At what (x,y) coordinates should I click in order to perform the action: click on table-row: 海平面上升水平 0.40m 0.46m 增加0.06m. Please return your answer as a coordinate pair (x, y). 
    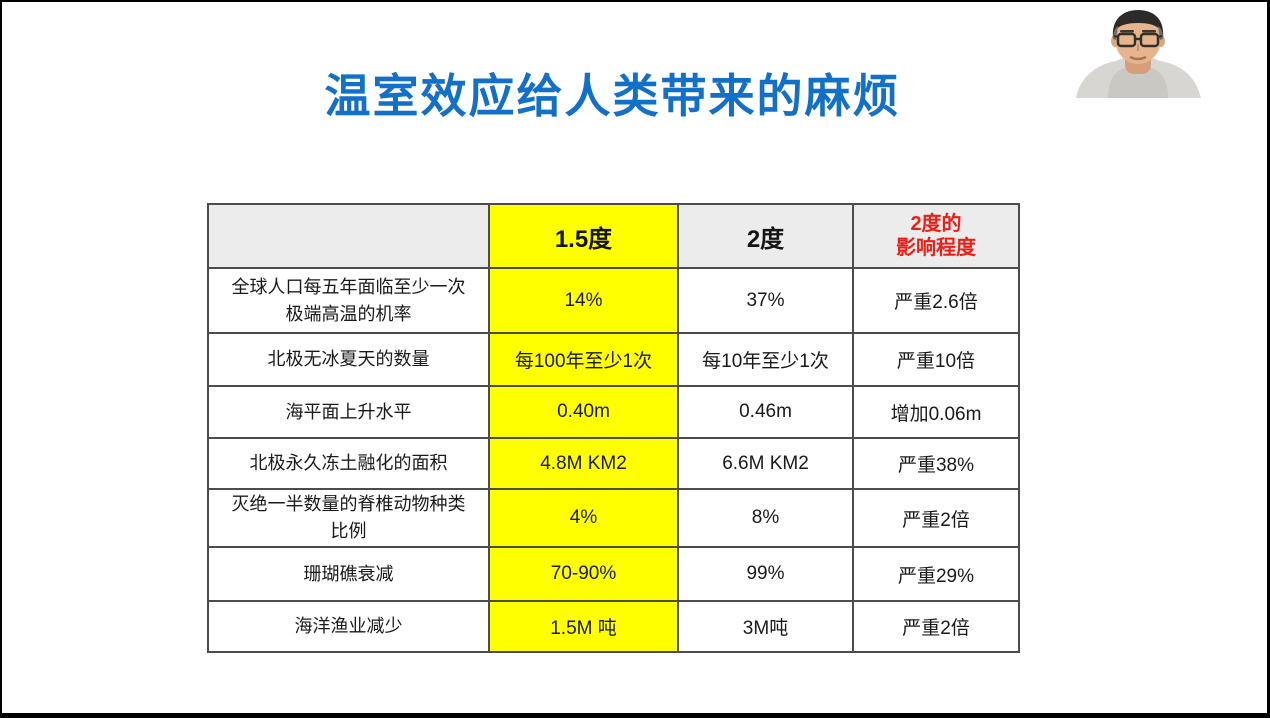
    Looking at the image, I should click on (613, 412).